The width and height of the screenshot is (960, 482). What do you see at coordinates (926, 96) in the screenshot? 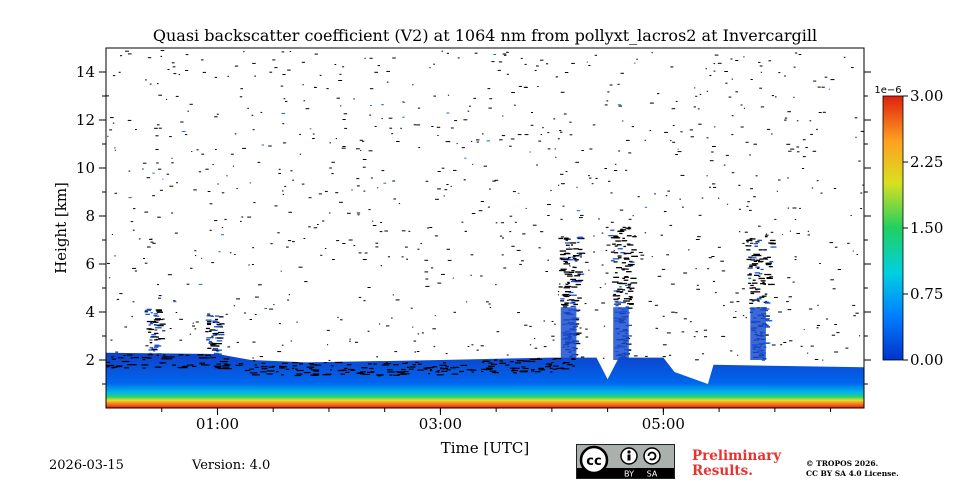
I see `colorbar-tick-label: 3.00` at bounding box center [926, 96].